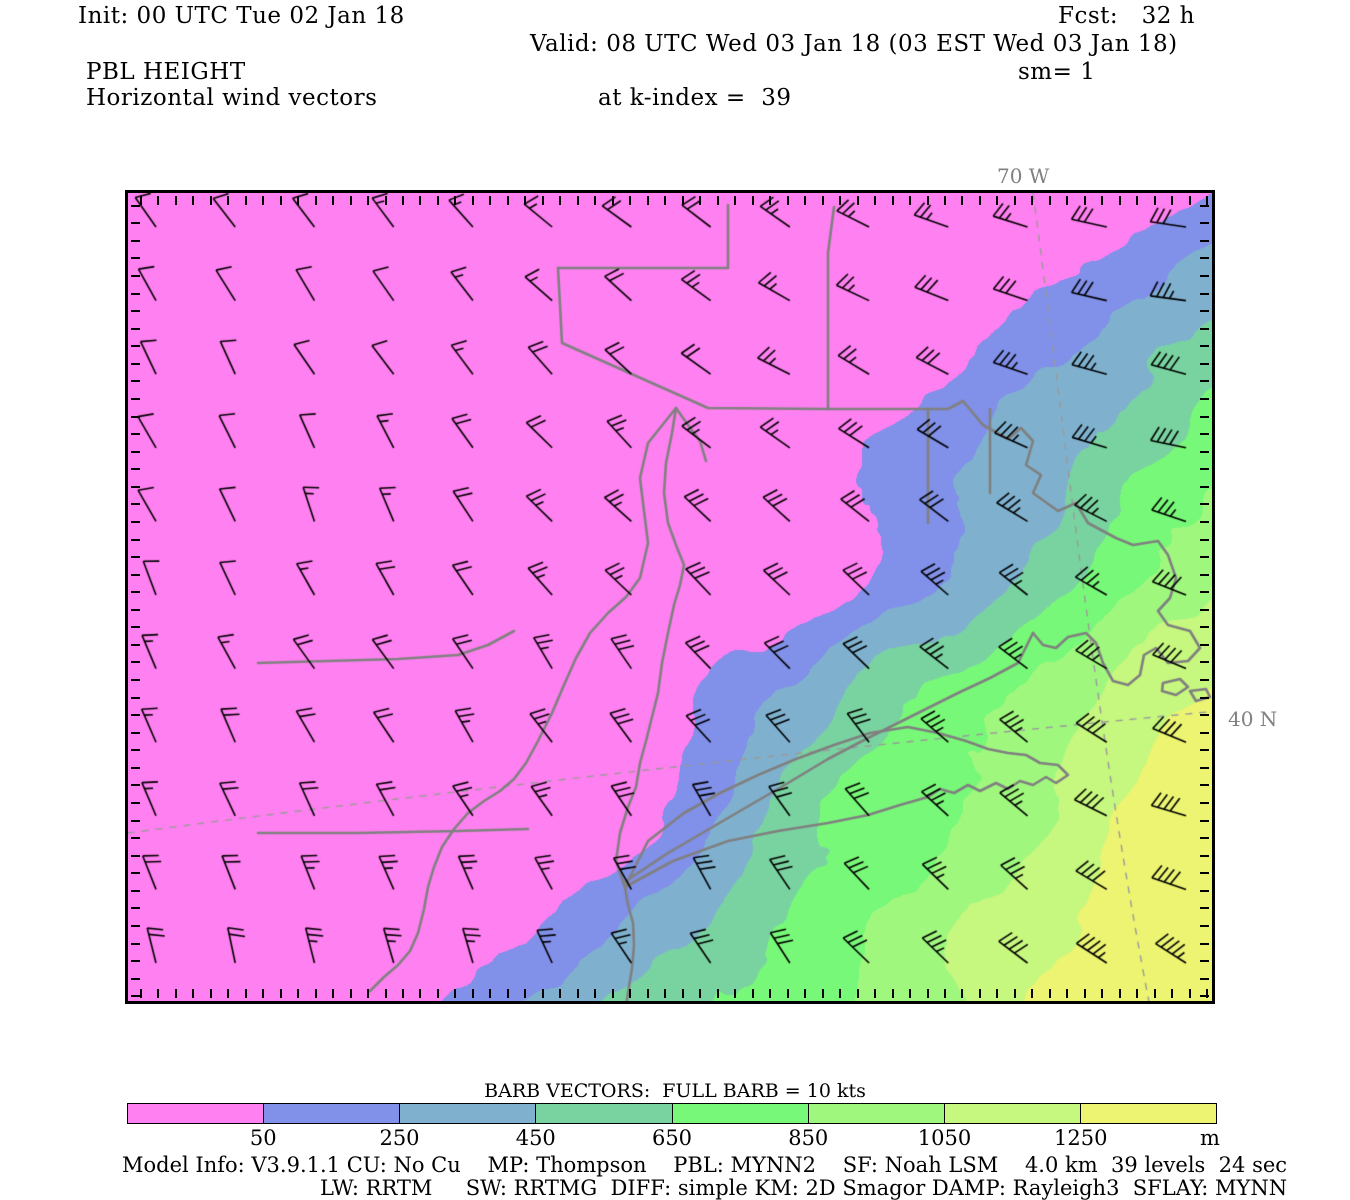  What do you see at coordinates (675, 1091) in the screenshot?
I see `barb-vector-caption: BARB VECTORS: FULL BARB = 10 kts` at bounding box center [675, 1091].